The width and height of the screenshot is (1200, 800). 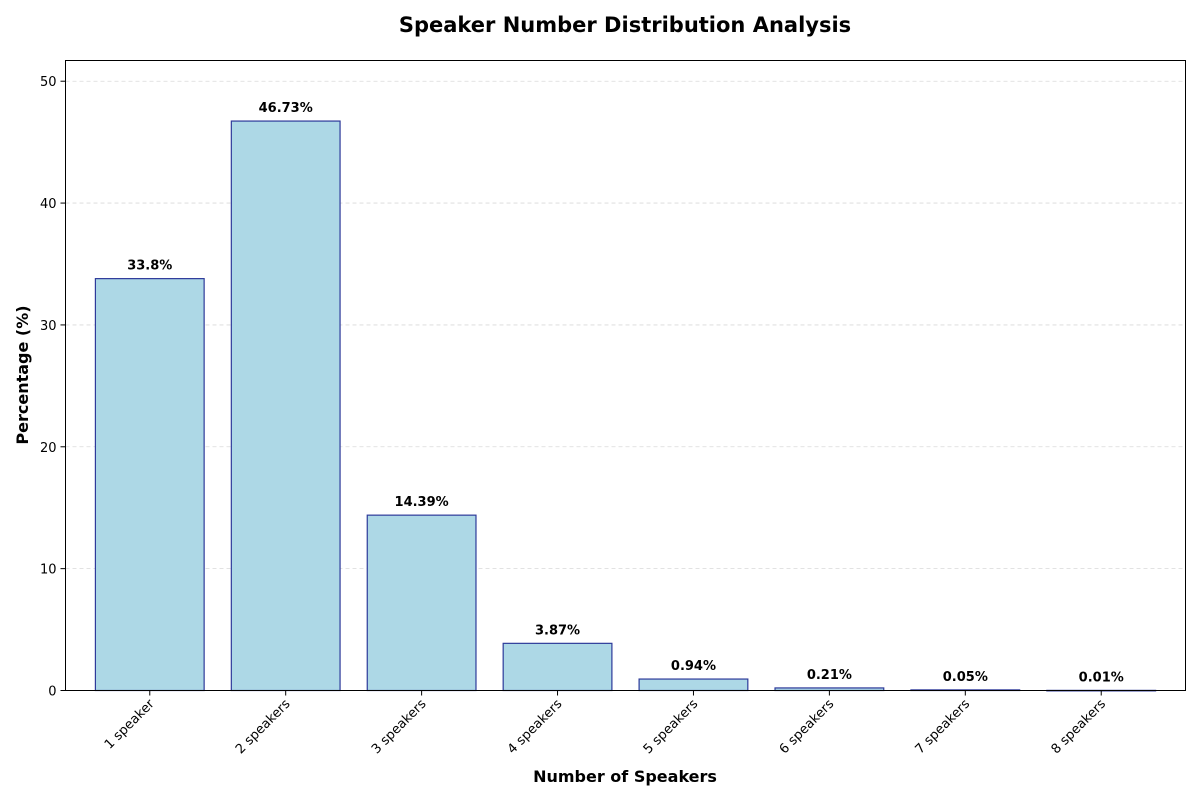 What do you see at coordinates (1079, 727) in the screenshot?
I see `x-tick-label: 8 speakers` at bounding box center [1079, 727].